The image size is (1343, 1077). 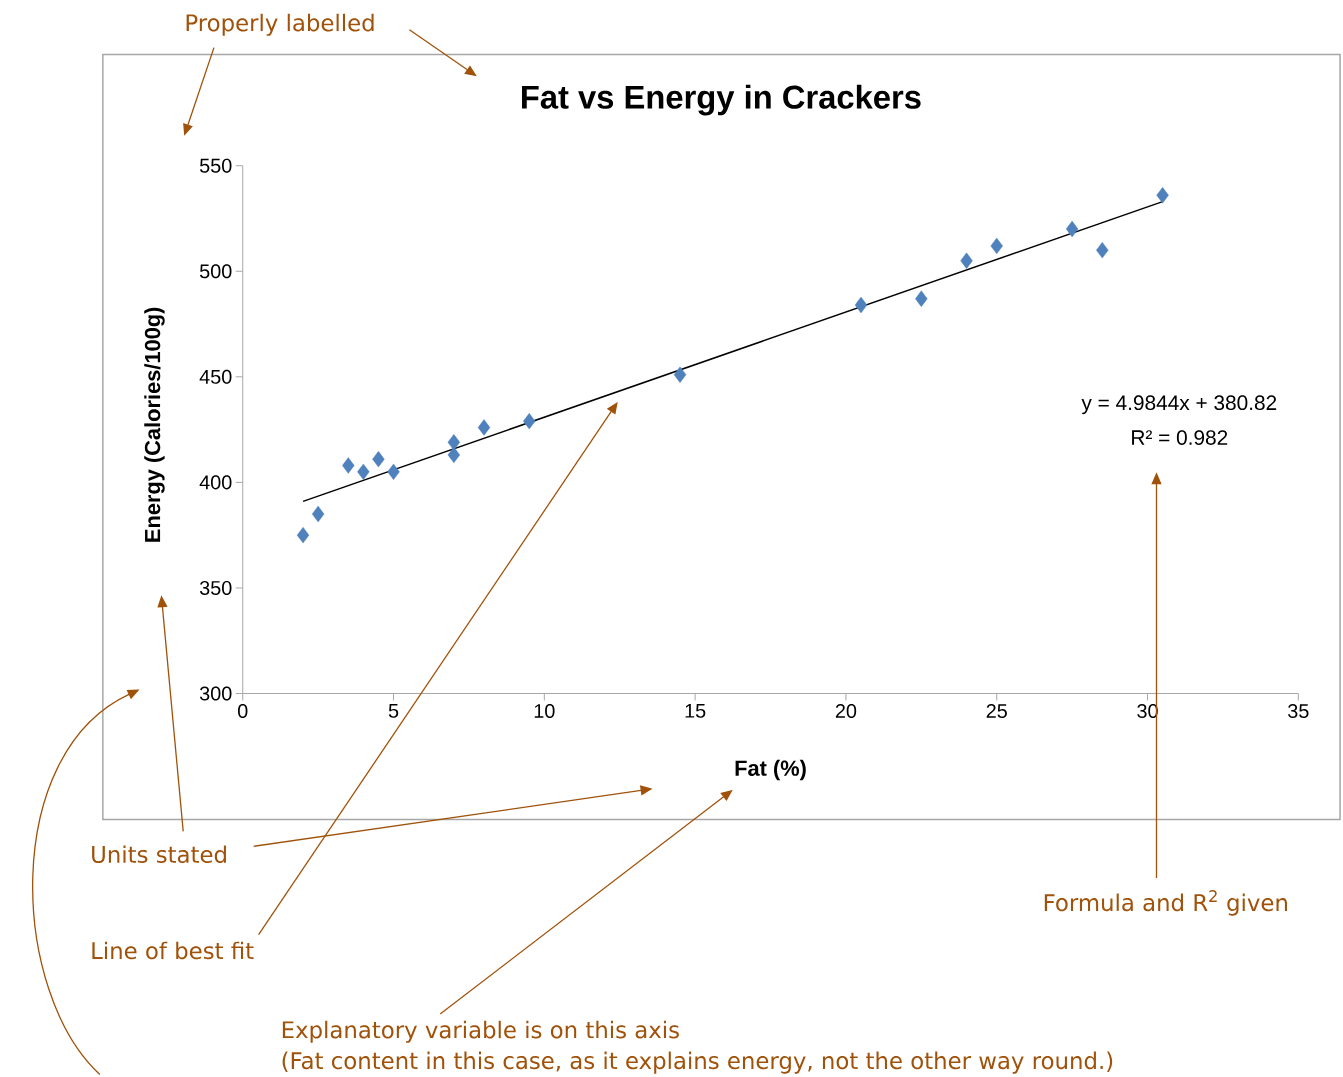 What do you see at coordinates (242, 710) in the screenshot?
I see `x-tick-label: 0` at bounding box center [242, 710].